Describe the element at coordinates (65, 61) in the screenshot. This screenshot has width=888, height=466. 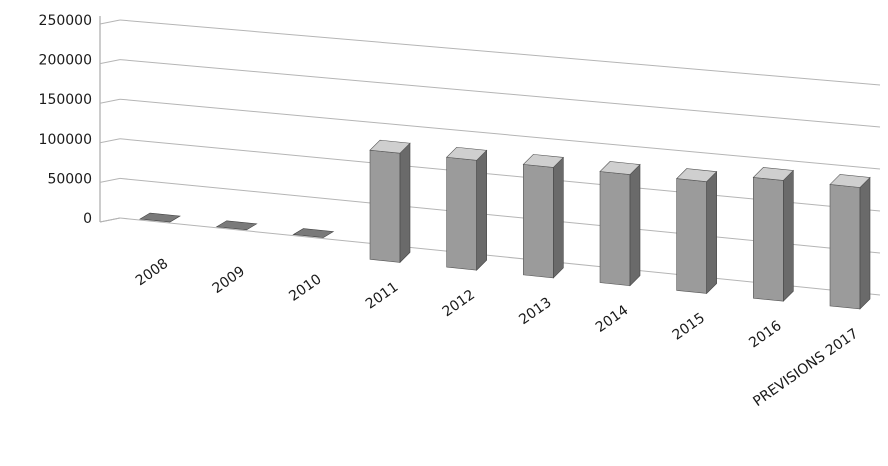
I see `y-tick-label: 200000` at that location.